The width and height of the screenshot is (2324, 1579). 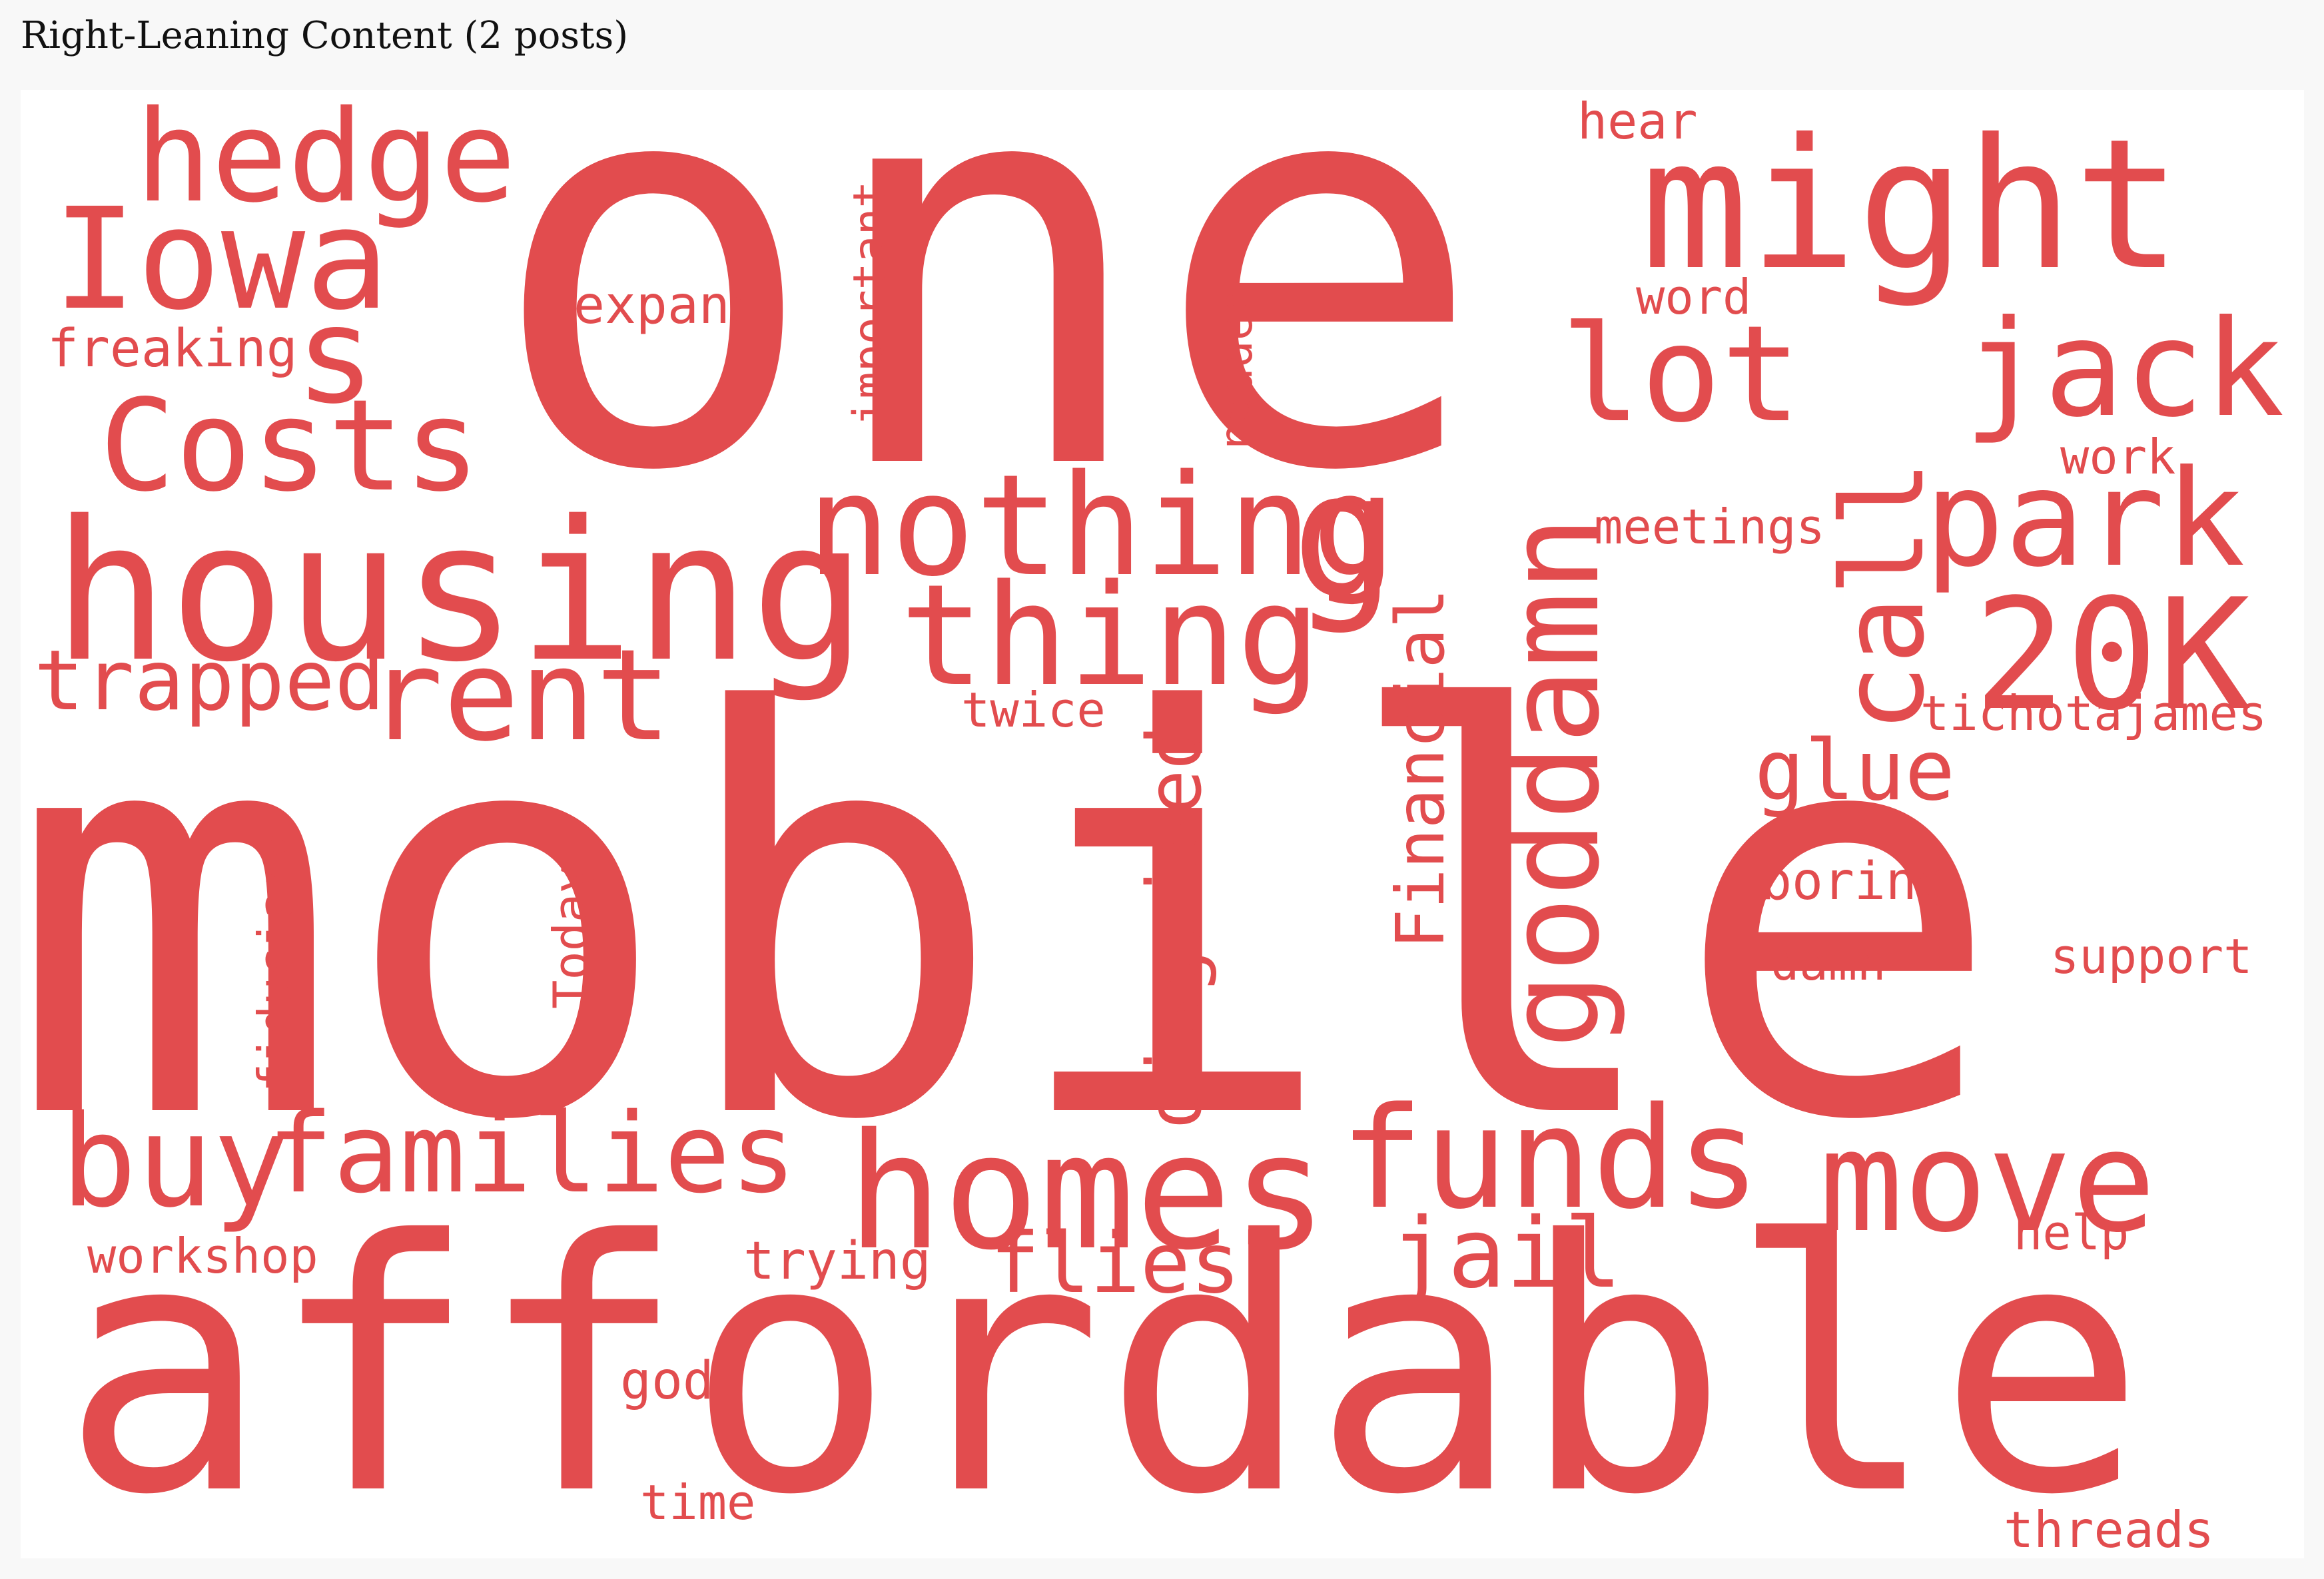 I want to click on word-hear: hear, so click(x=1637, y=121).